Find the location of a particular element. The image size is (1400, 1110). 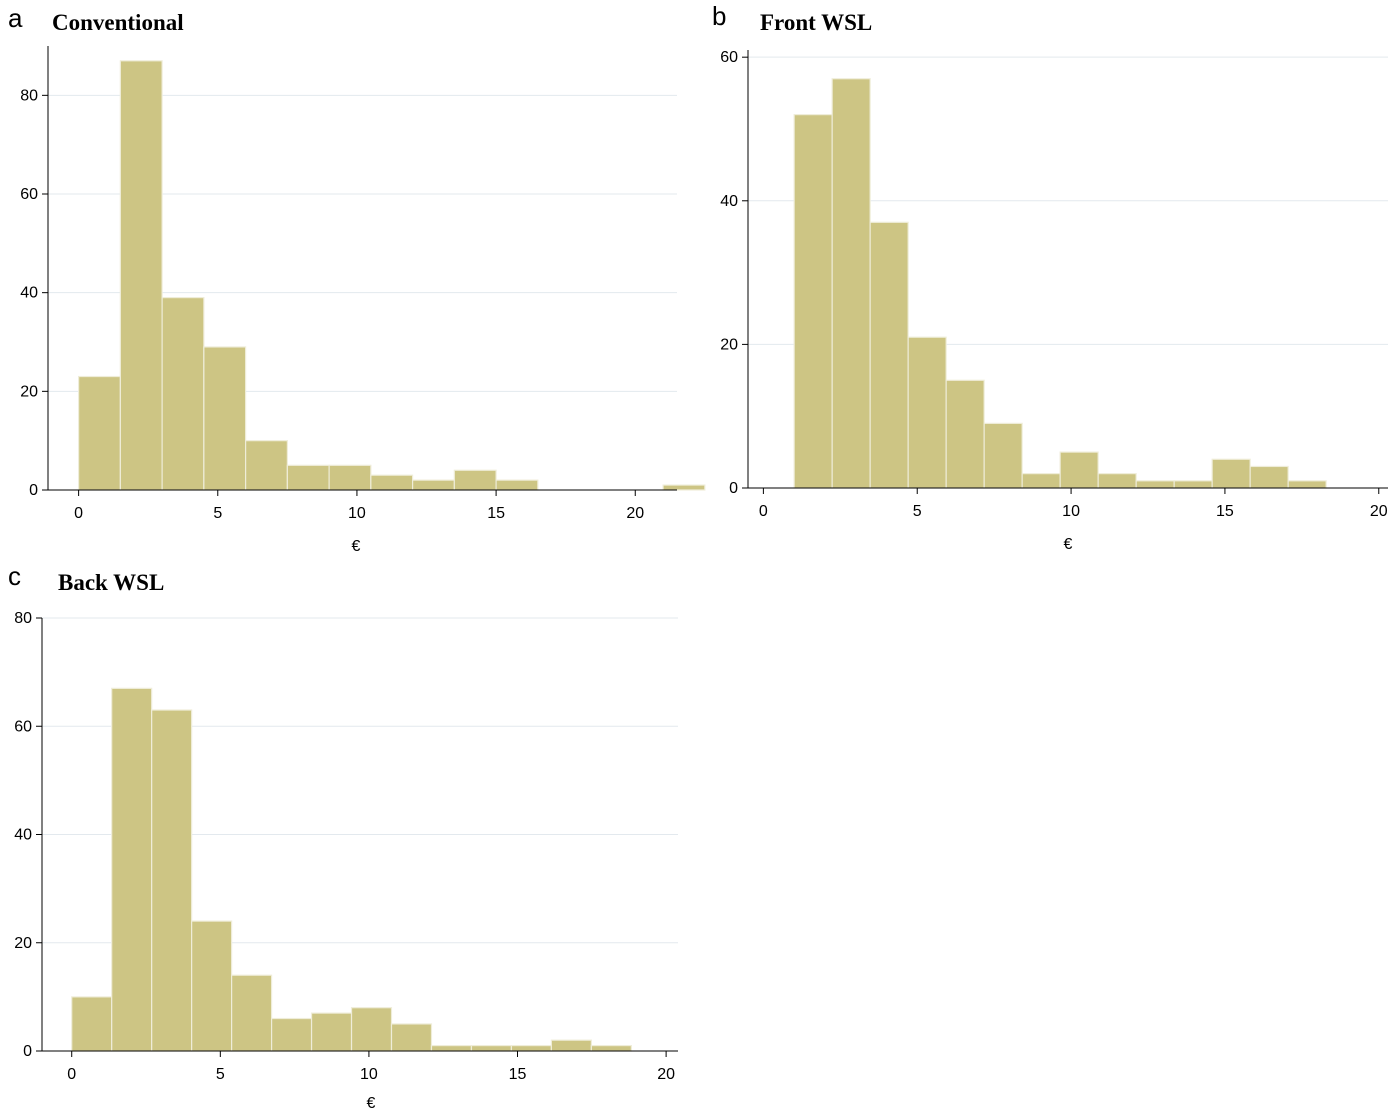

panel-c-y-tick-label: 60 is located at coordinates (23, 726).